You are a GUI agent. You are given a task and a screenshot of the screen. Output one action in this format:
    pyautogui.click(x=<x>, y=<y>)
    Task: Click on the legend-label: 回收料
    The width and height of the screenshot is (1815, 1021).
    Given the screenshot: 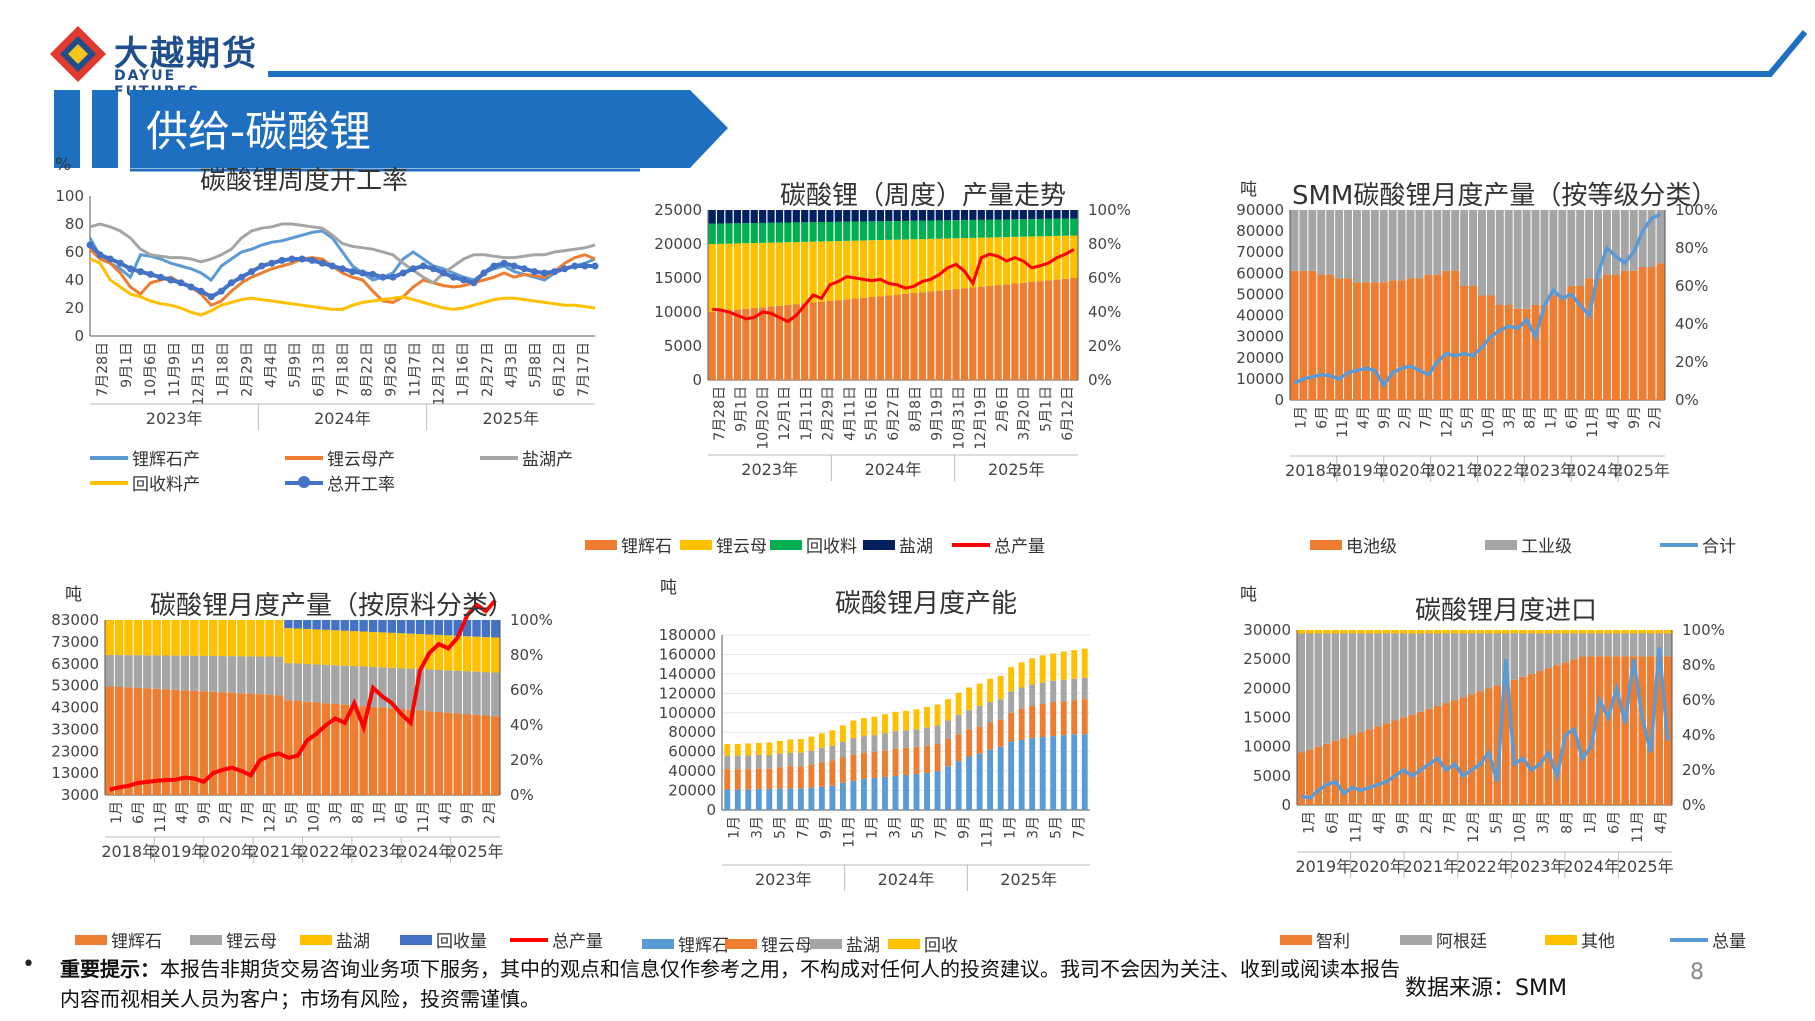 What is the action you would take?
    pyautogui.click(x=831, y=547)
    